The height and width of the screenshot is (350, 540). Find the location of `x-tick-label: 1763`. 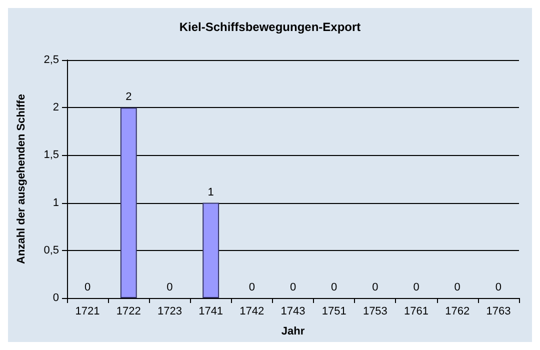

x-tick-label: 1763 is located at coordinates (498, 312).